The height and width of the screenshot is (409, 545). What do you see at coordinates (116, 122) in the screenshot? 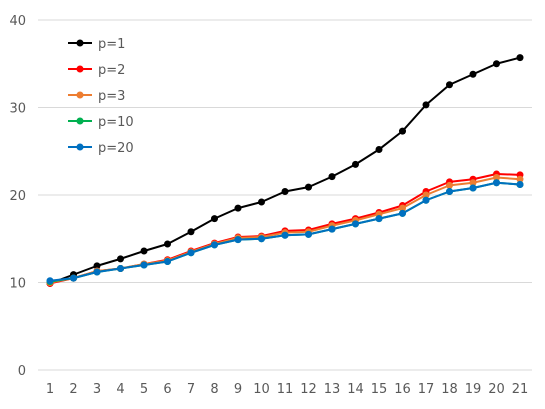
I see `legend-label: p=10` at bounding box center [116, 122].